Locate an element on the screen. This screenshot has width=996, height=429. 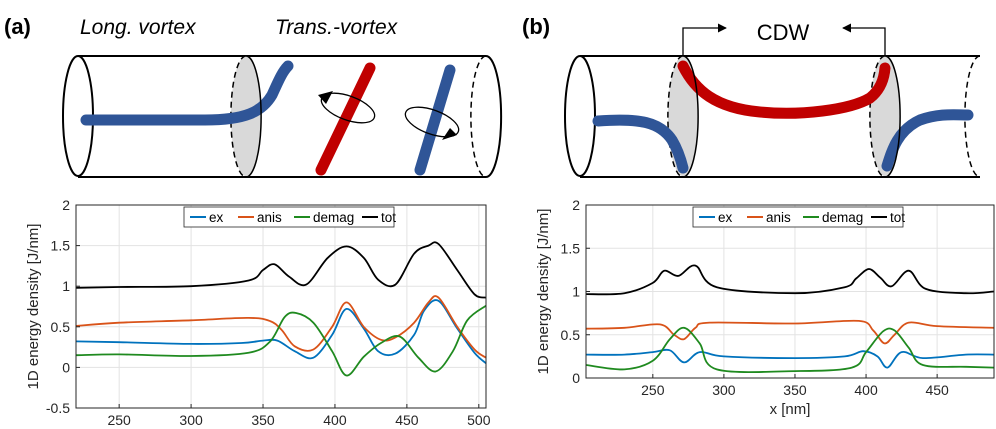
vortex-core-blue-right is located at coordinates (927, 140).